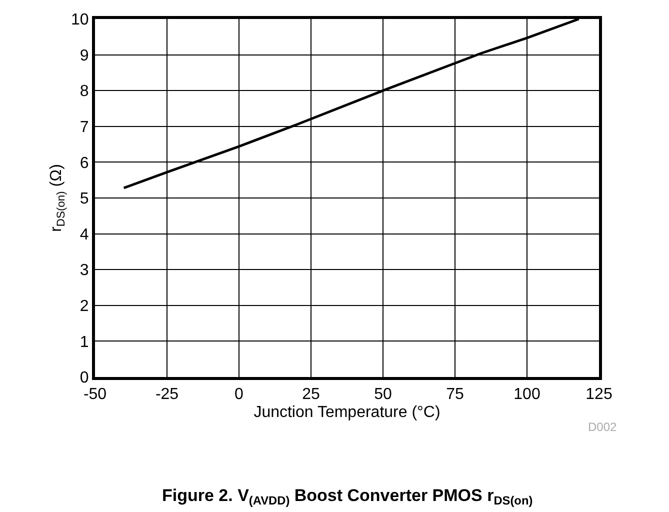 Image resolution: width=669 pixels, height=512 pixels. I want to click on x-tick-label: 75, so click(455, 395).